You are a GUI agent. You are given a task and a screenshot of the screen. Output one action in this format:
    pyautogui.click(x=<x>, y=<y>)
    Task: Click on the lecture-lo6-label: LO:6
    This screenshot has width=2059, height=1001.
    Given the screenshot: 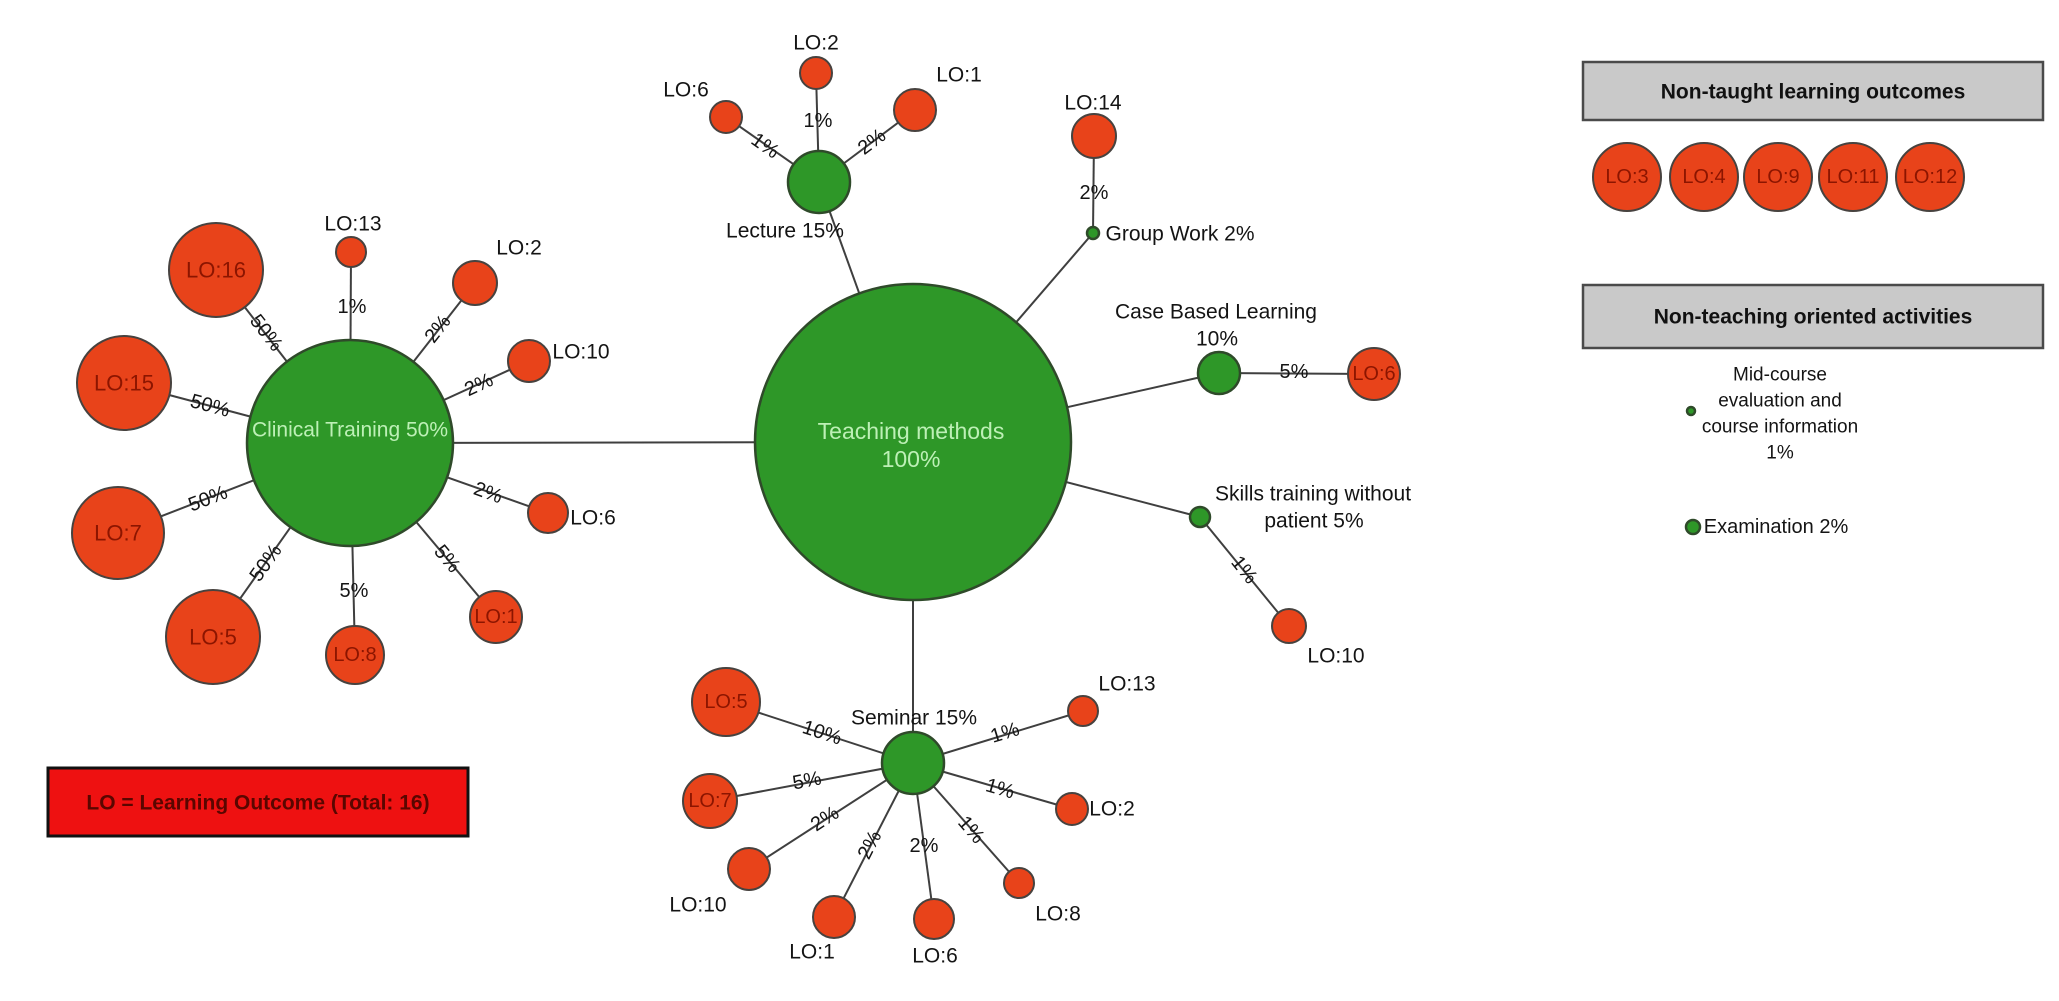 What is the action you would take?
    pyautogui.click(x=686, y=90)
    